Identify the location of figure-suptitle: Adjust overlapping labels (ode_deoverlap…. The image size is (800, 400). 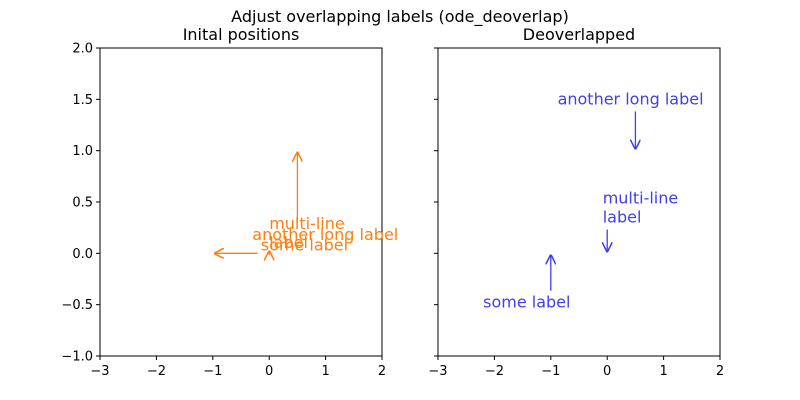
(400, 17).